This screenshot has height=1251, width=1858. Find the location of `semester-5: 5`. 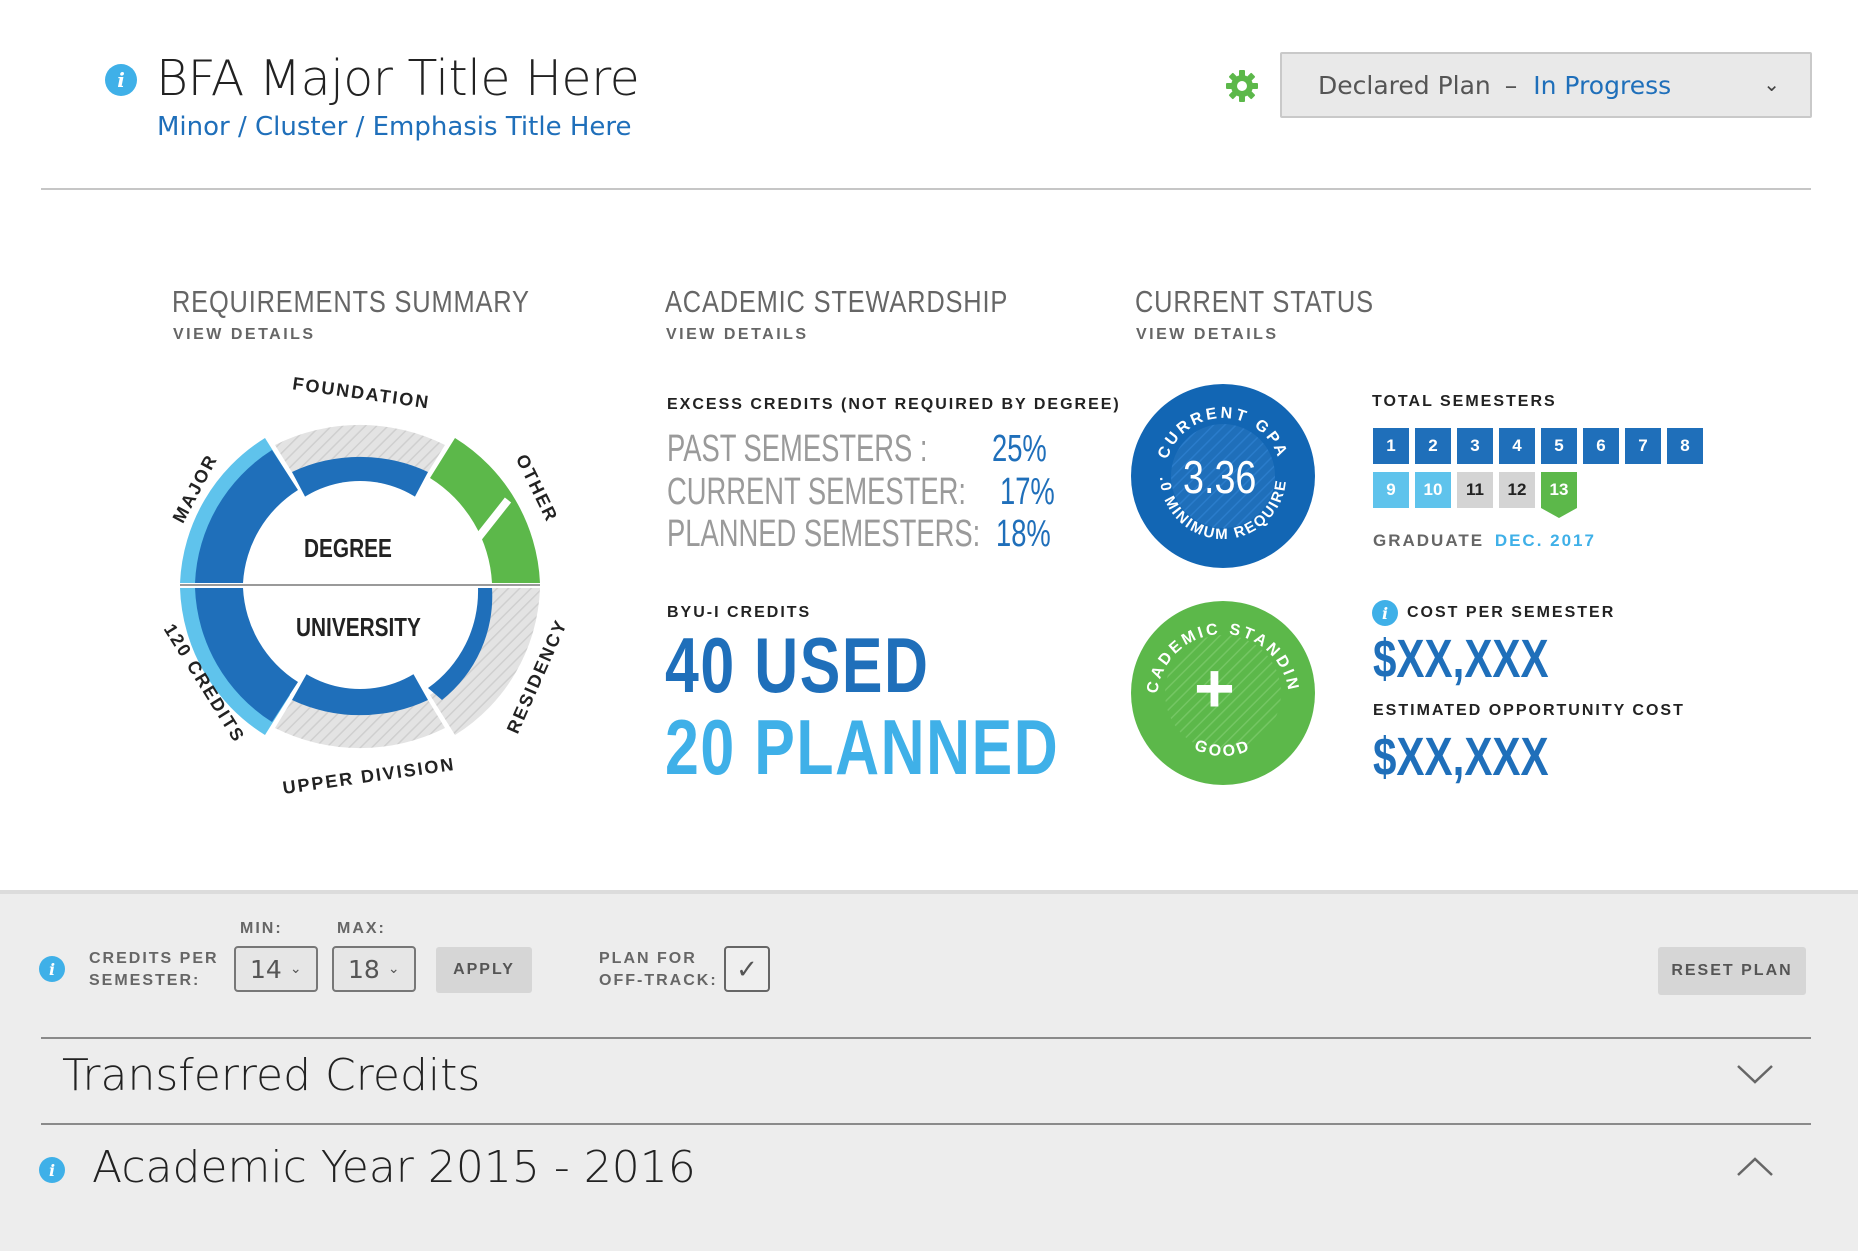

semester-5: 5 is located at coordinates (1559, 446).